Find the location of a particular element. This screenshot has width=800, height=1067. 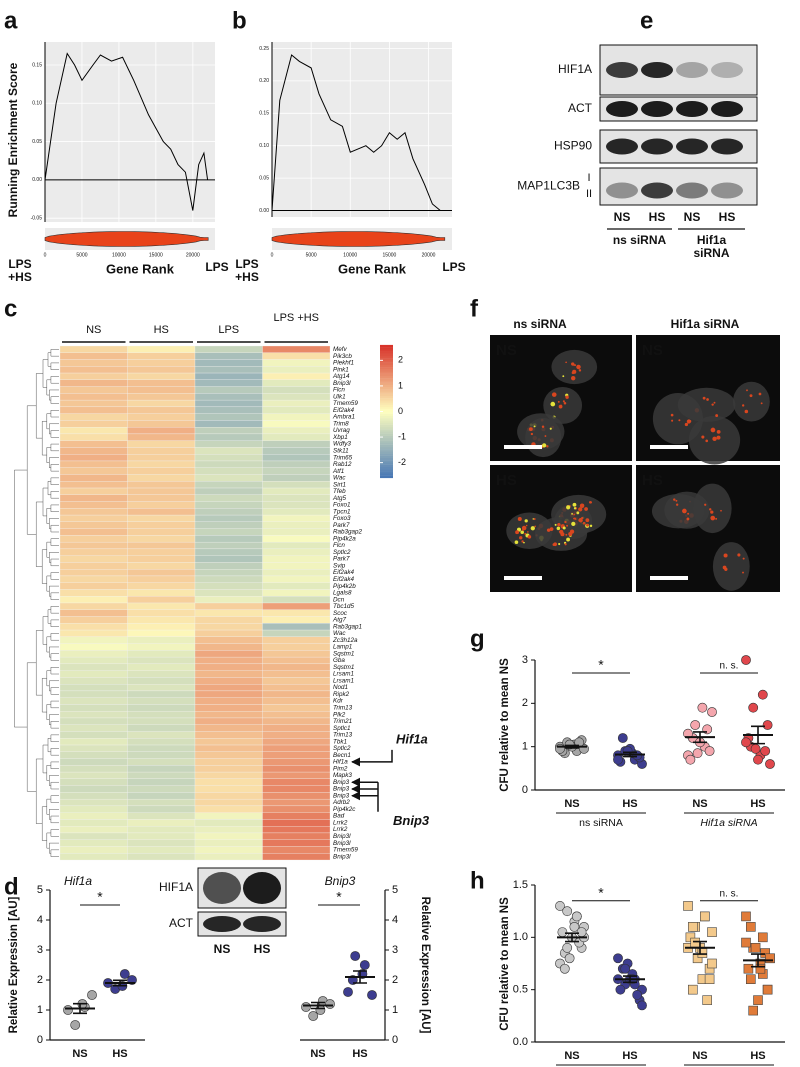

panel-letter: d is located at coordinates (11, 886).